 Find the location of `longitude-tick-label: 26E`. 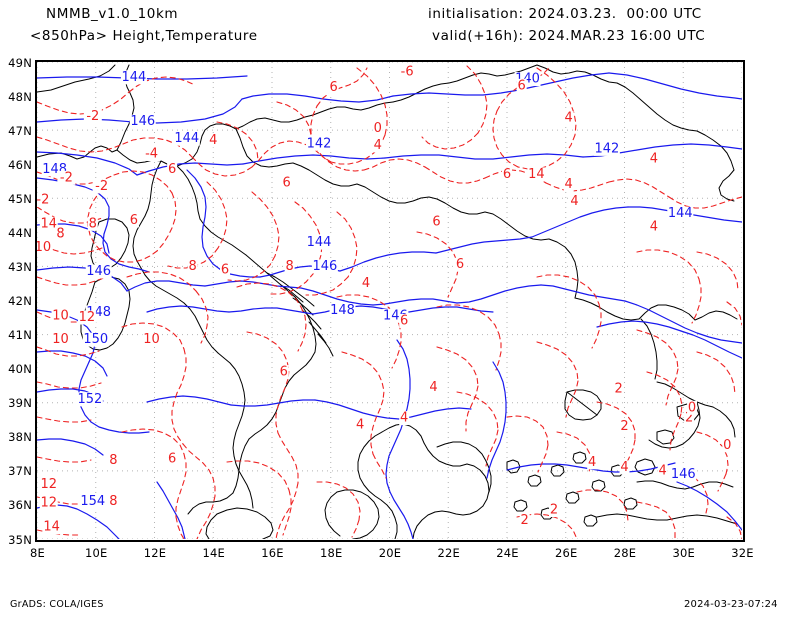

longitude-tick-label: 26E is located at coordinates (566, 553).